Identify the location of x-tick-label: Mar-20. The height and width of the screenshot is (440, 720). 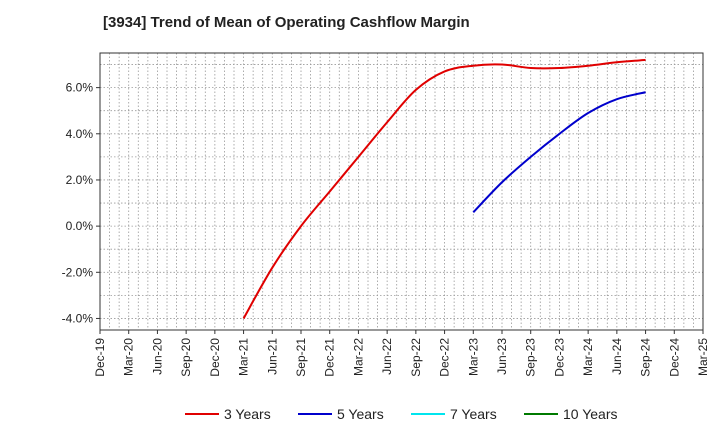
(129, 357).